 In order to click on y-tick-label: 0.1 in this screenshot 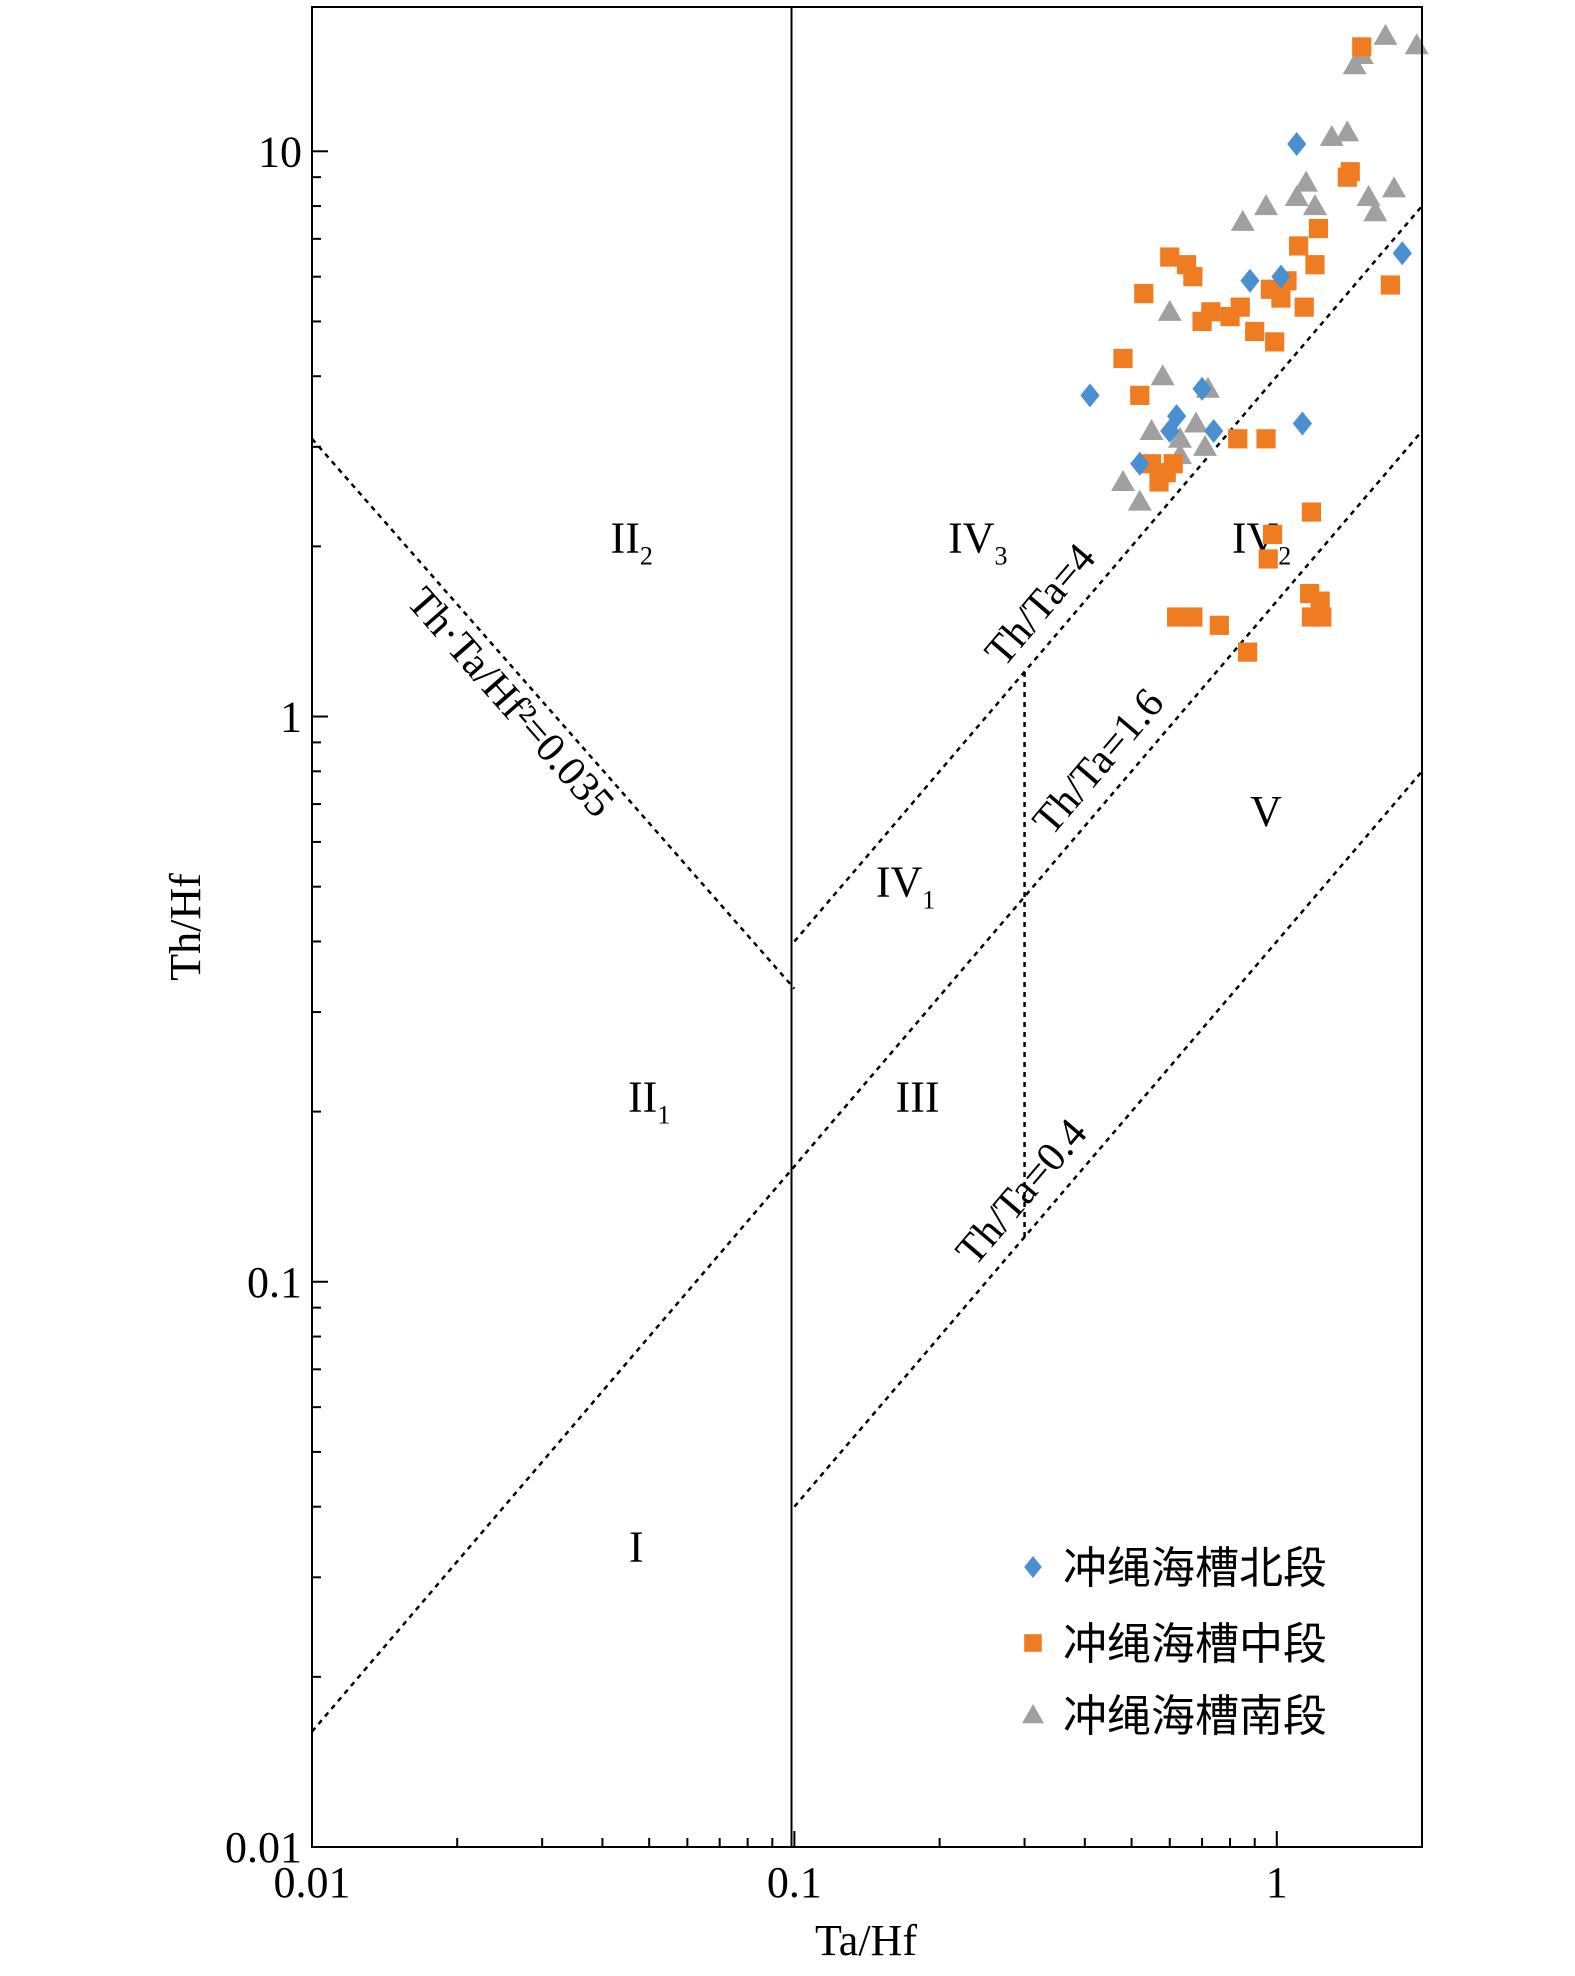, I will do `click(274, 1282)`.